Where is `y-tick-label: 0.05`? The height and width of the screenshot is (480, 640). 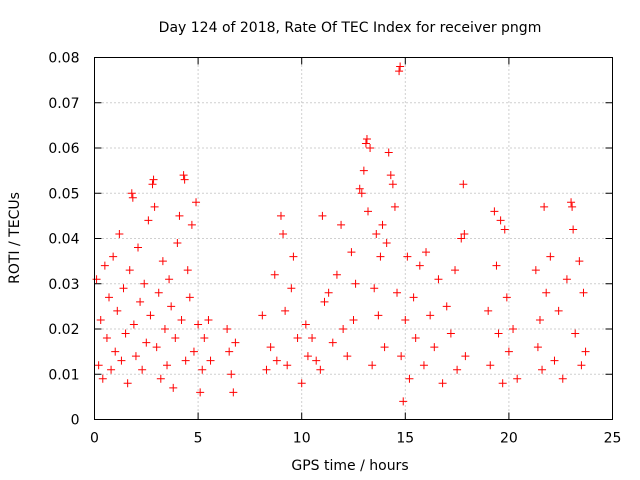 y-tick-label: 0.05 is located at coordinates (63, 194).